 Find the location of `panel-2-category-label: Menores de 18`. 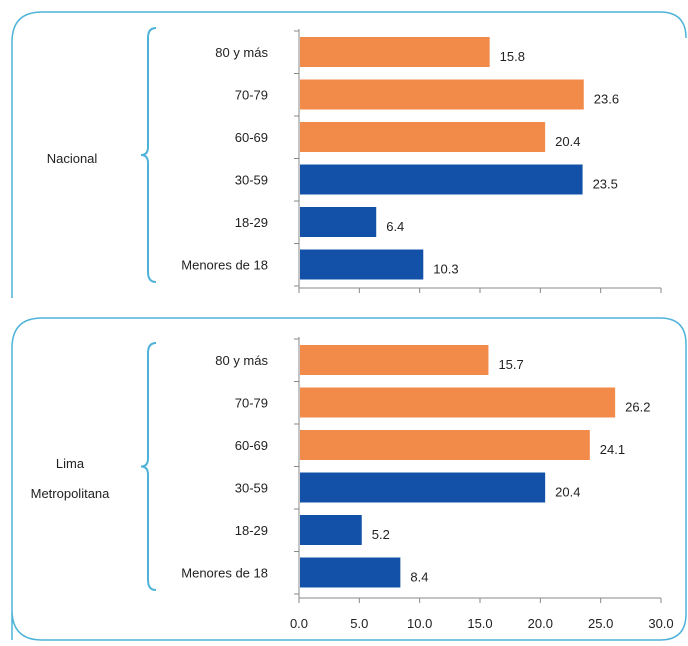

panel-2-category-label: Menores de 18 is located at coordinates (224, 573).